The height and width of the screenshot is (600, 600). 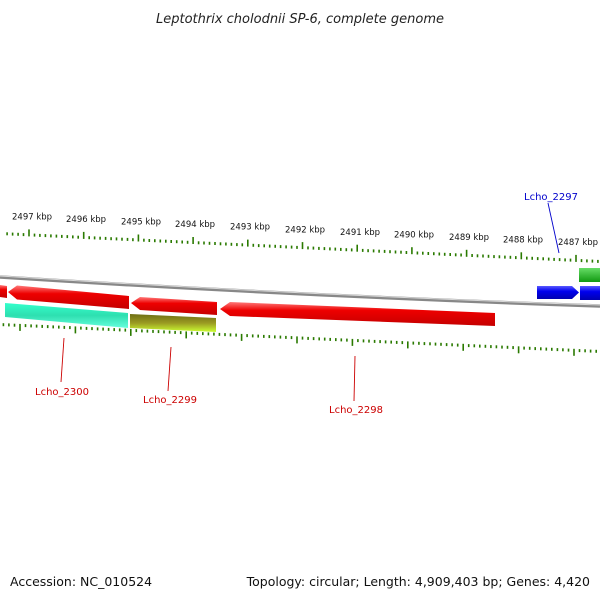 What do you see at coordinates (86, 220) in the screenshot?
I see `tick-label: 2496 kbp` at bounding box center [86, 220].